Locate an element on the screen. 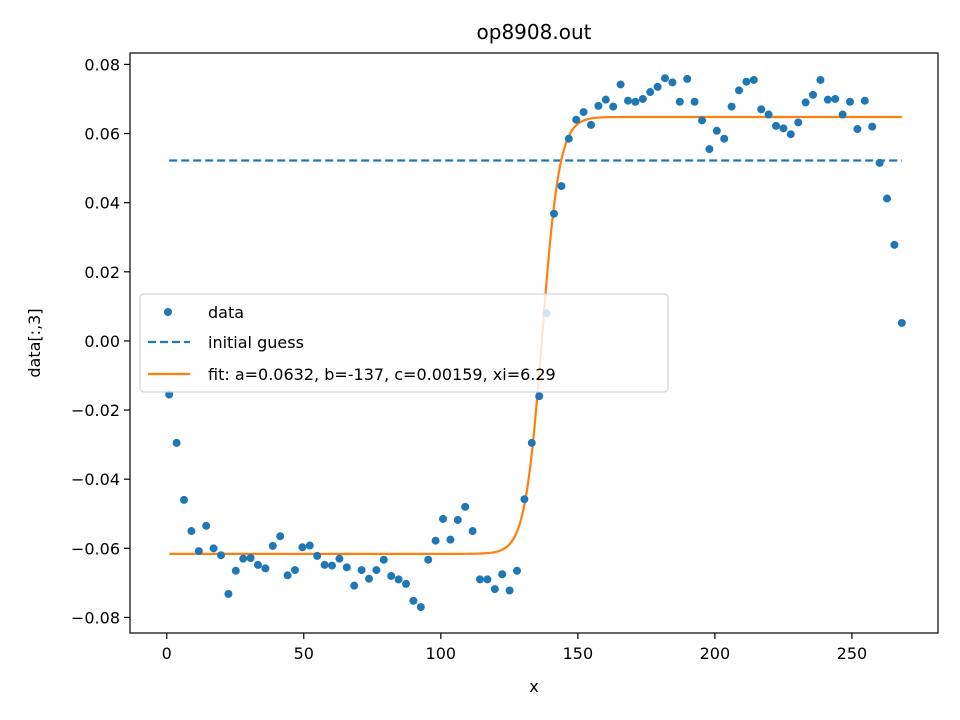 The image size is (960, 720). y-tick-label: −0.04 is located at coordinates (95, 479).